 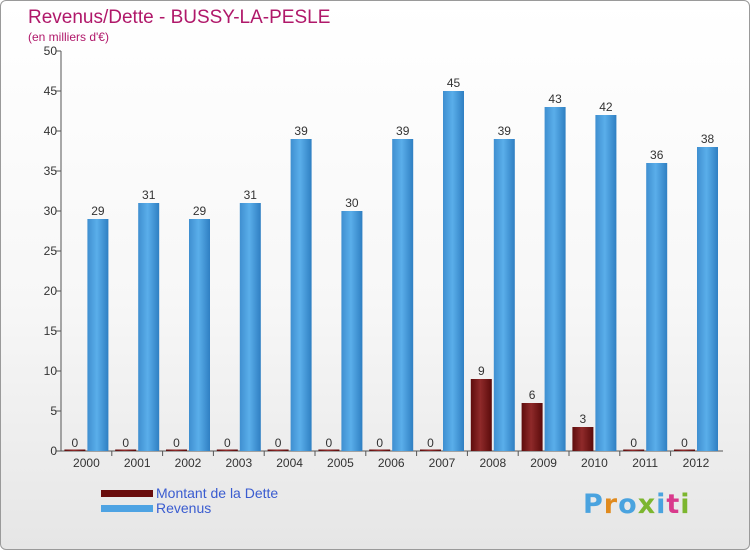 What do you see at coordinates (51, 251) in the screenshot?
I see `y-tick-label: 25` at bounding box center [51, 251].